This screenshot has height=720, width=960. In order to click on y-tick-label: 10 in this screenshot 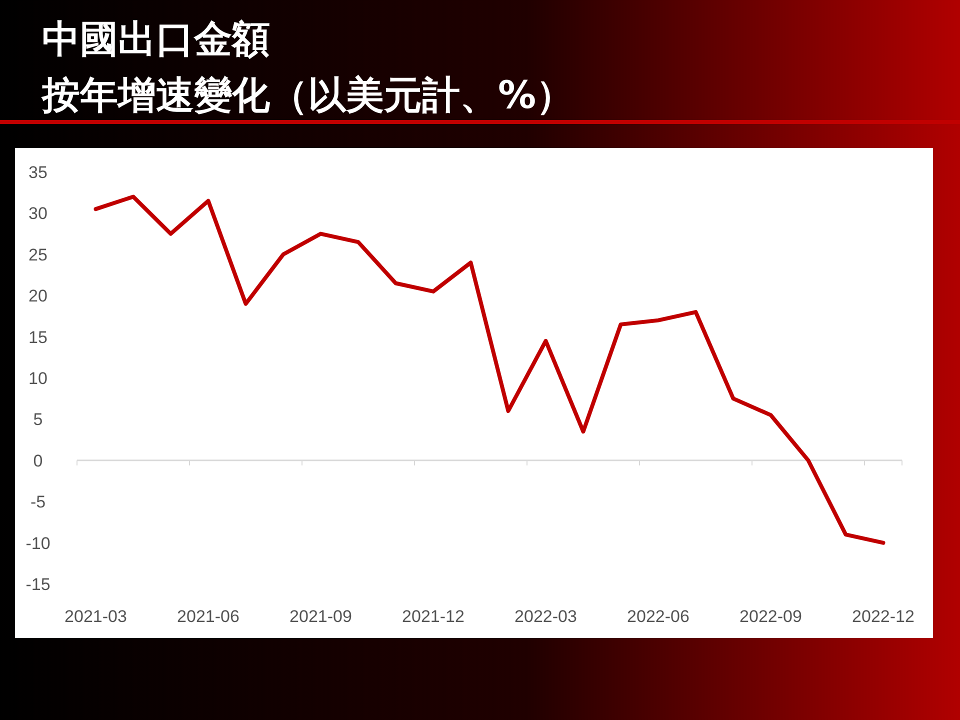, I will do `click(38, 378)`.